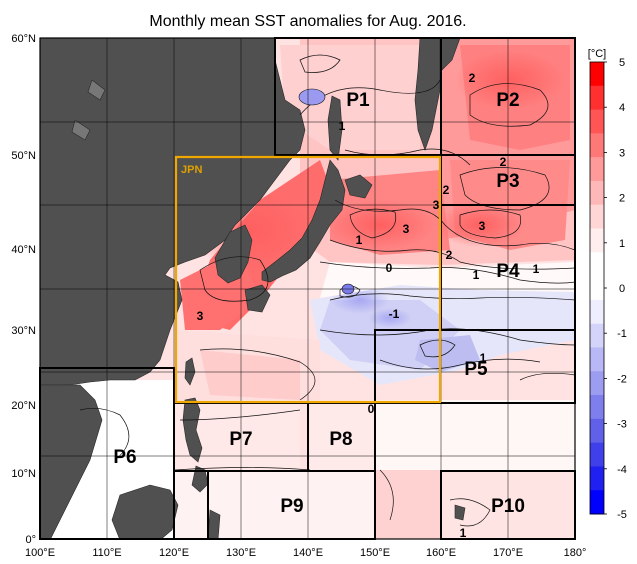 This screenshot has height=564, width=637. I want to click on region-label-p3: P3, so click(507, 181).